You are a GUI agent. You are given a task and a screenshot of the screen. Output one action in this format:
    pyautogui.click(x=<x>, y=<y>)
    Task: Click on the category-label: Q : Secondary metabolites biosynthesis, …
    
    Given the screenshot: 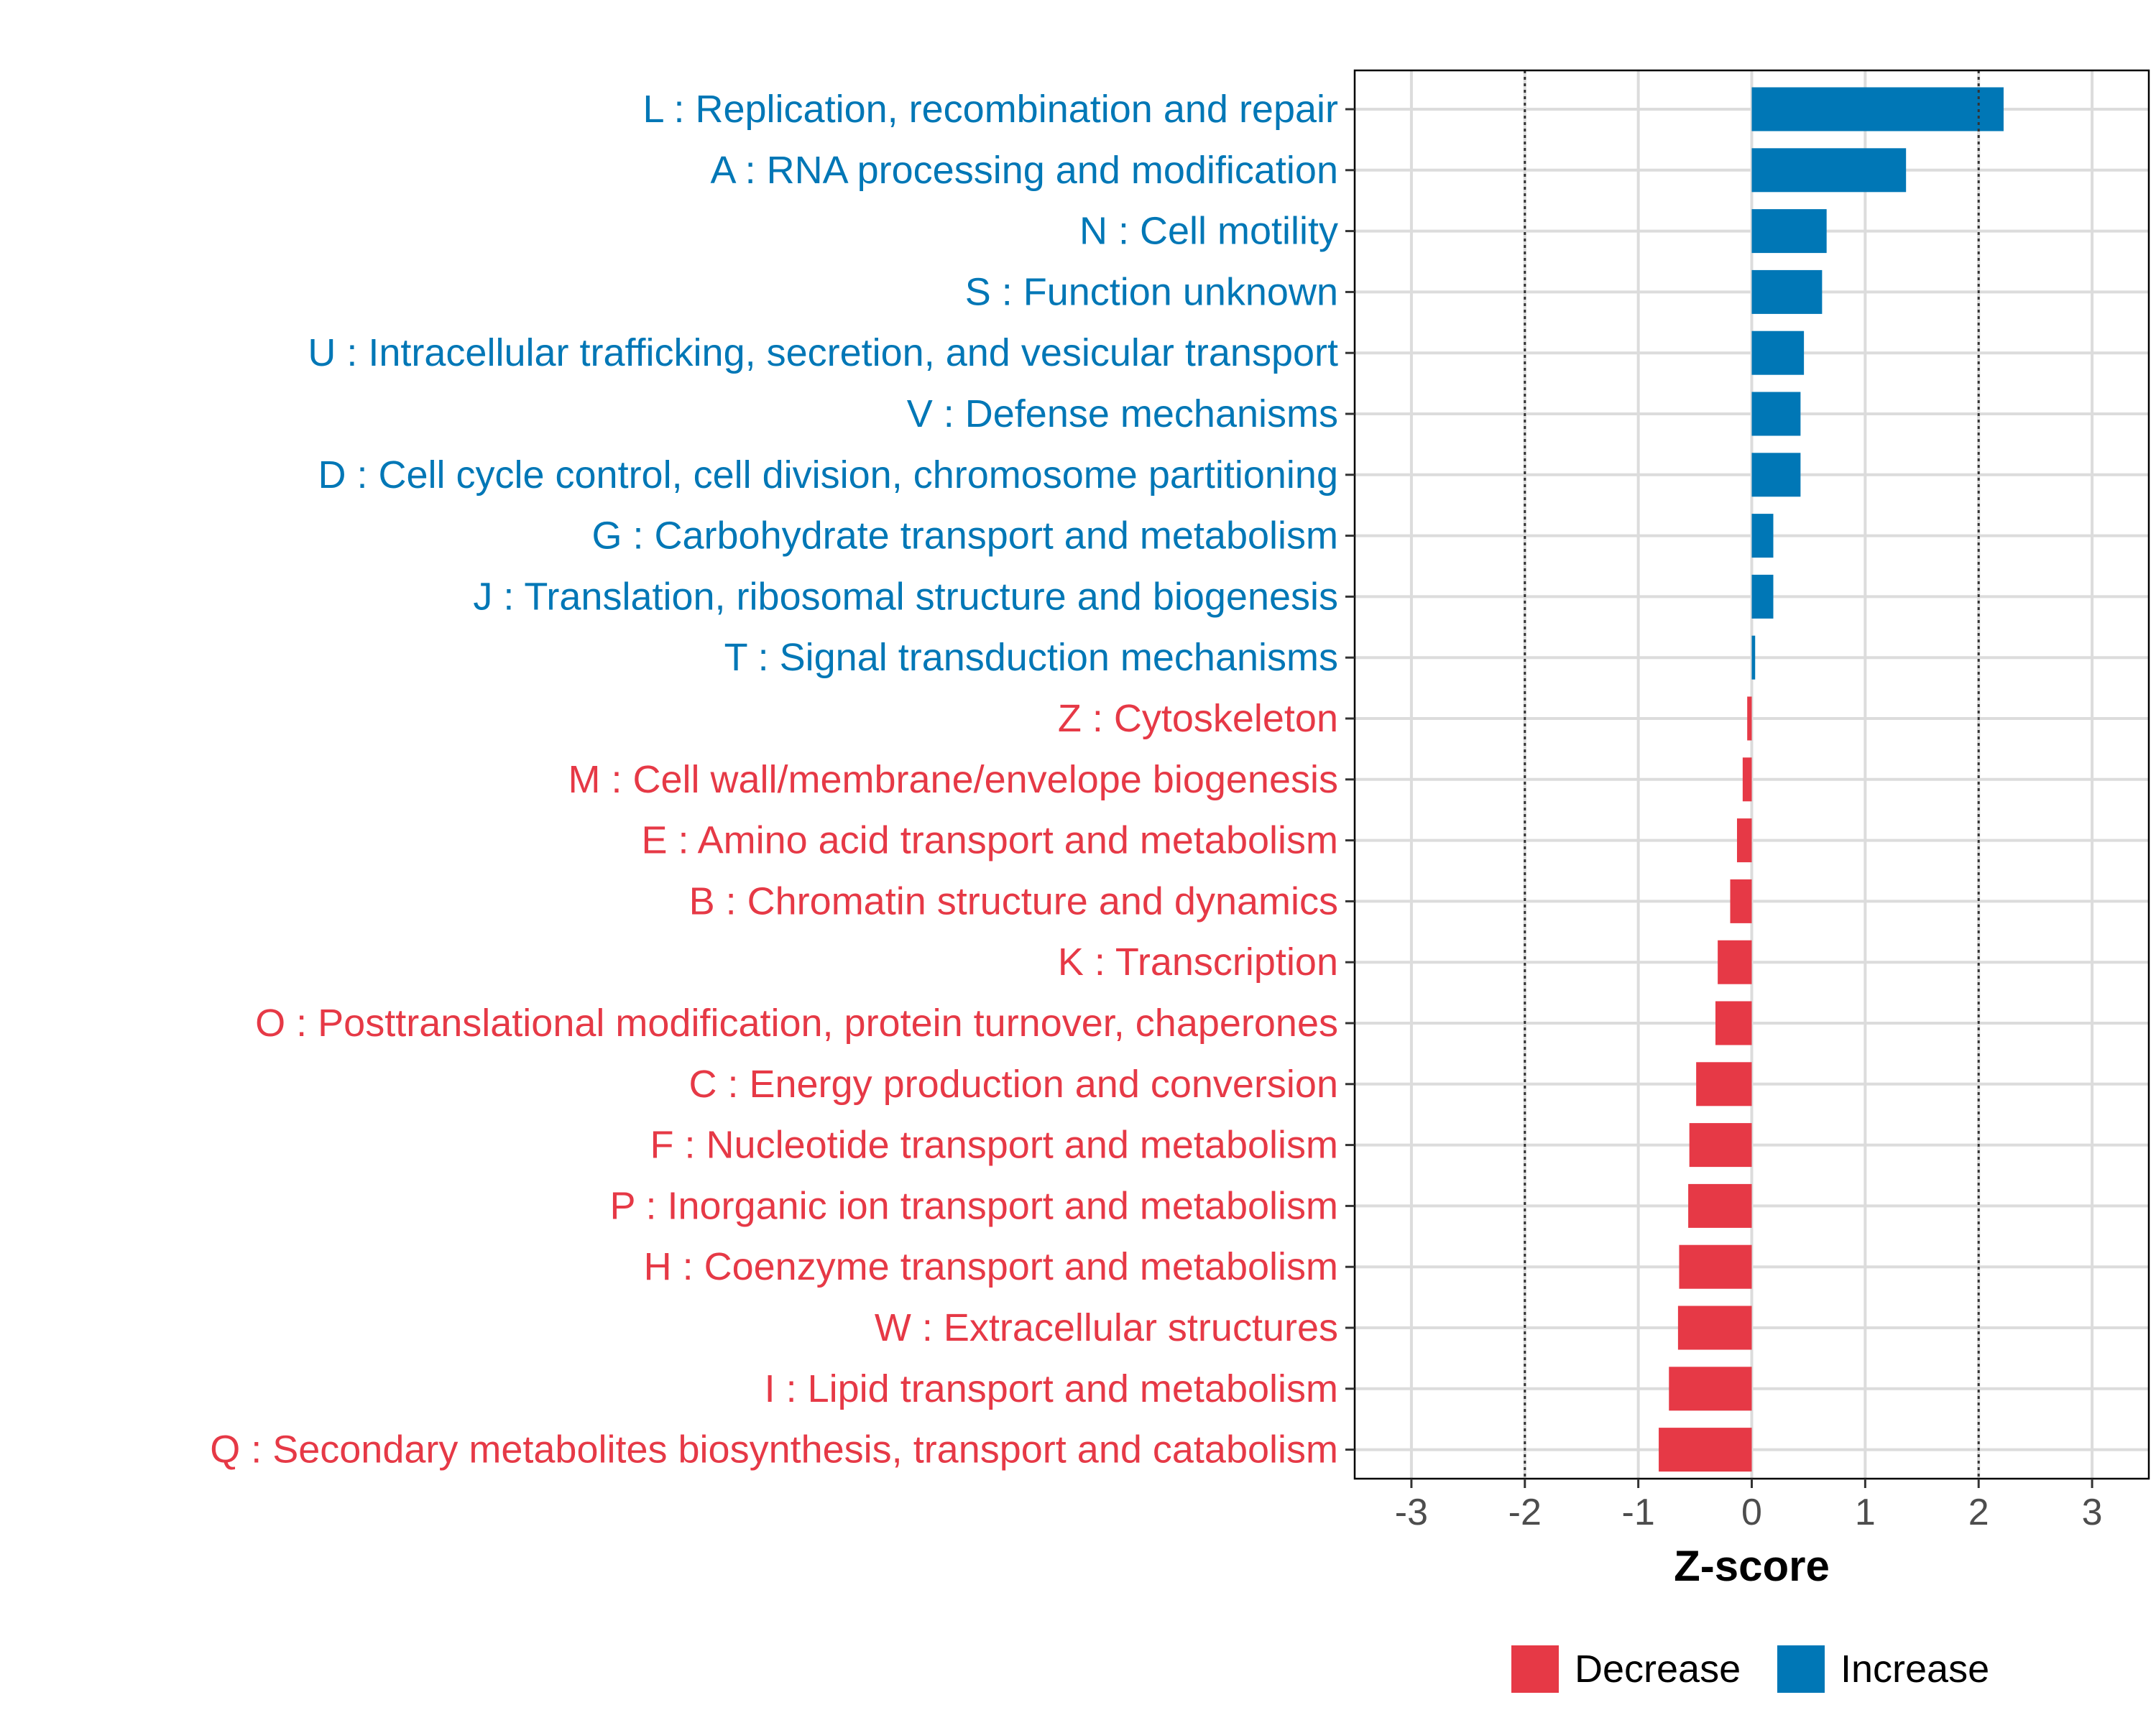 What is the action you would take?
    pyautogui.click(x=774, y=1450)
    